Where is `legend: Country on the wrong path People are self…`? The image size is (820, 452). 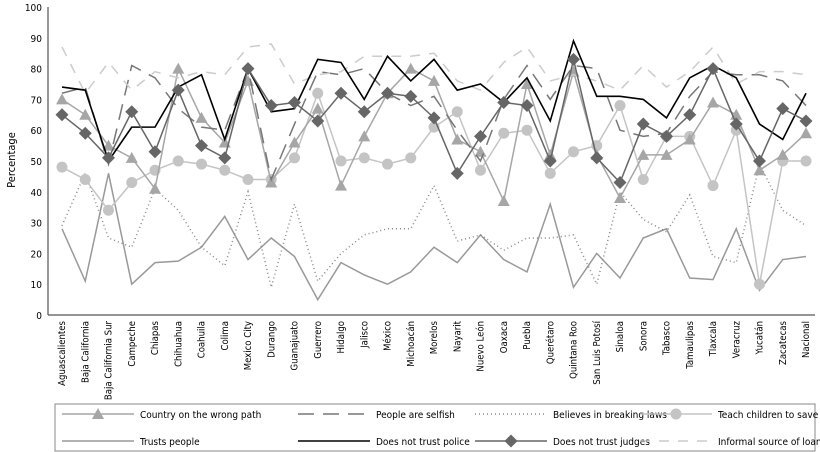 legend: Country on the wrong path People are self… is located at coordinates (437, 427).